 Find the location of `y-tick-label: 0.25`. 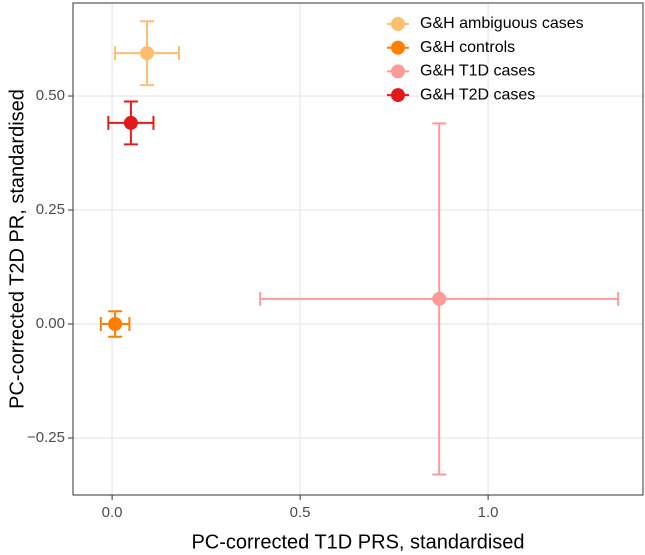

y-tick-label: 0.25 is located at coordinates (50, 209).